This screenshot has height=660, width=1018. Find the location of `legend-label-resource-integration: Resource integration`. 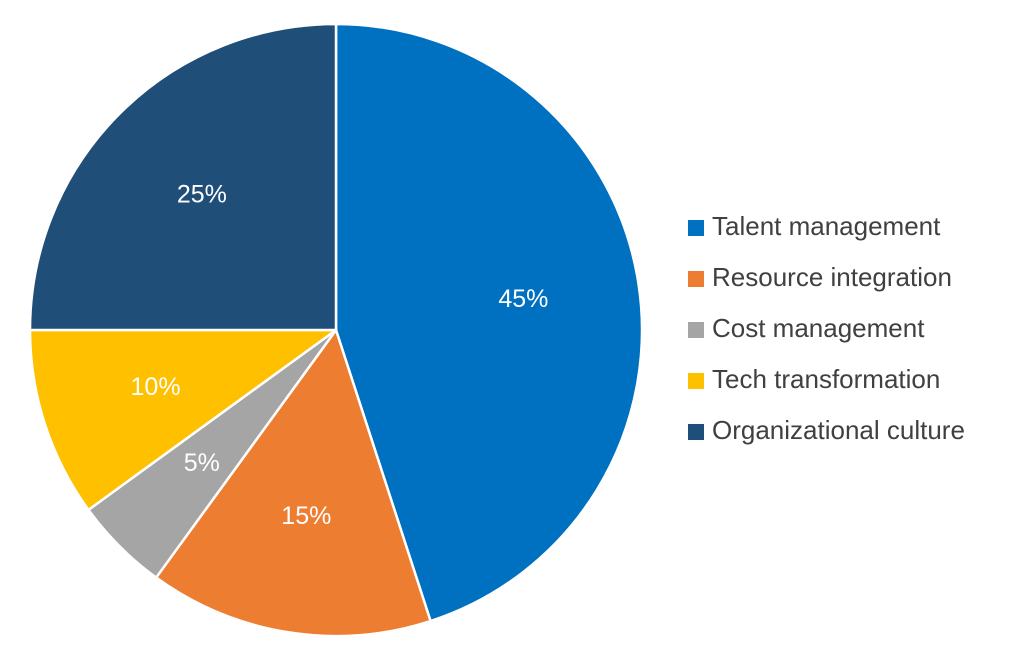

legend-label-resource-integration: Resource integration is located at coordinates (832, 277).